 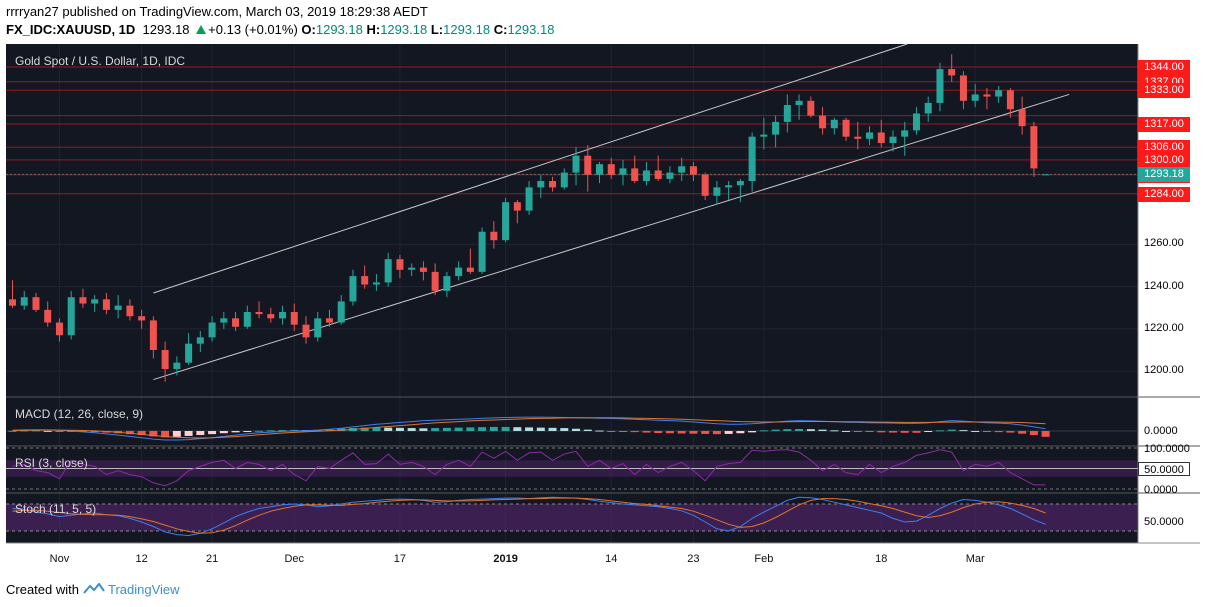 I want to click on footer-brand: TradingView, so click(x=144, y=589).